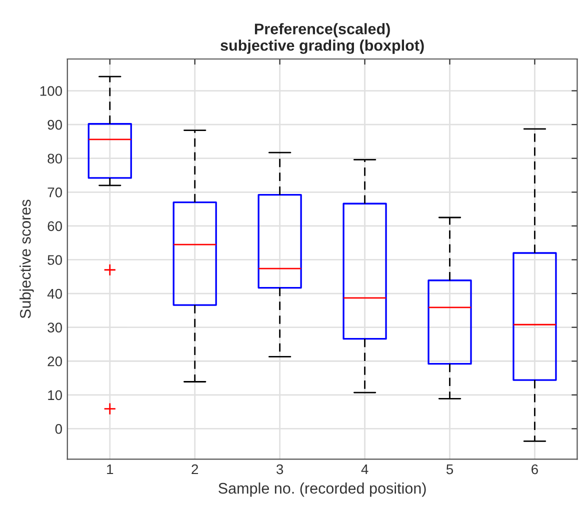  I want to click on y-tick-label: 80, so click(55, 159).